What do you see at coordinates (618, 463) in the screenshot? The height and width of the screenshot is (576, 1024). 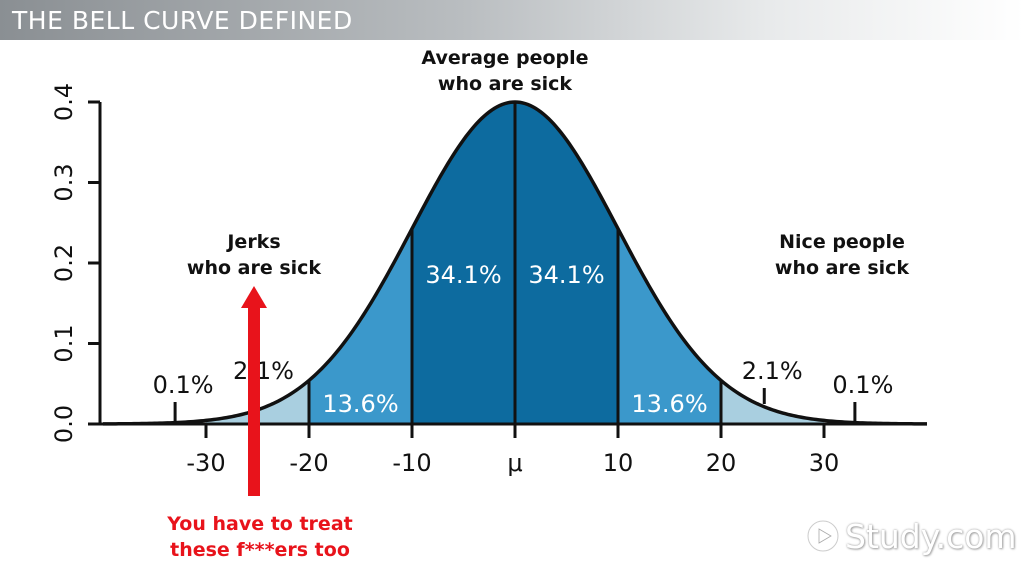 I see `x-tick-label: 10` at bounding box center [618, 463].